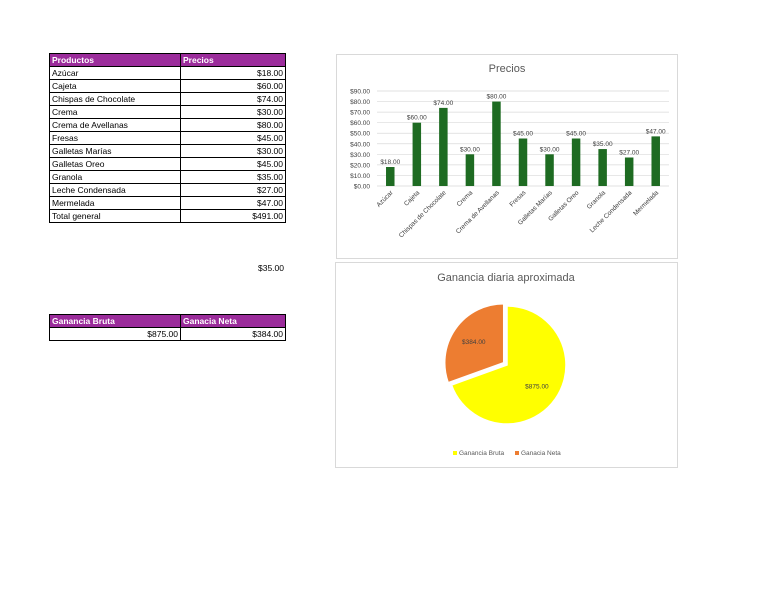 The height and width of the screenshot is (594, 768). I want to click on product-name-cell: Azúcar, so click(115, 73).